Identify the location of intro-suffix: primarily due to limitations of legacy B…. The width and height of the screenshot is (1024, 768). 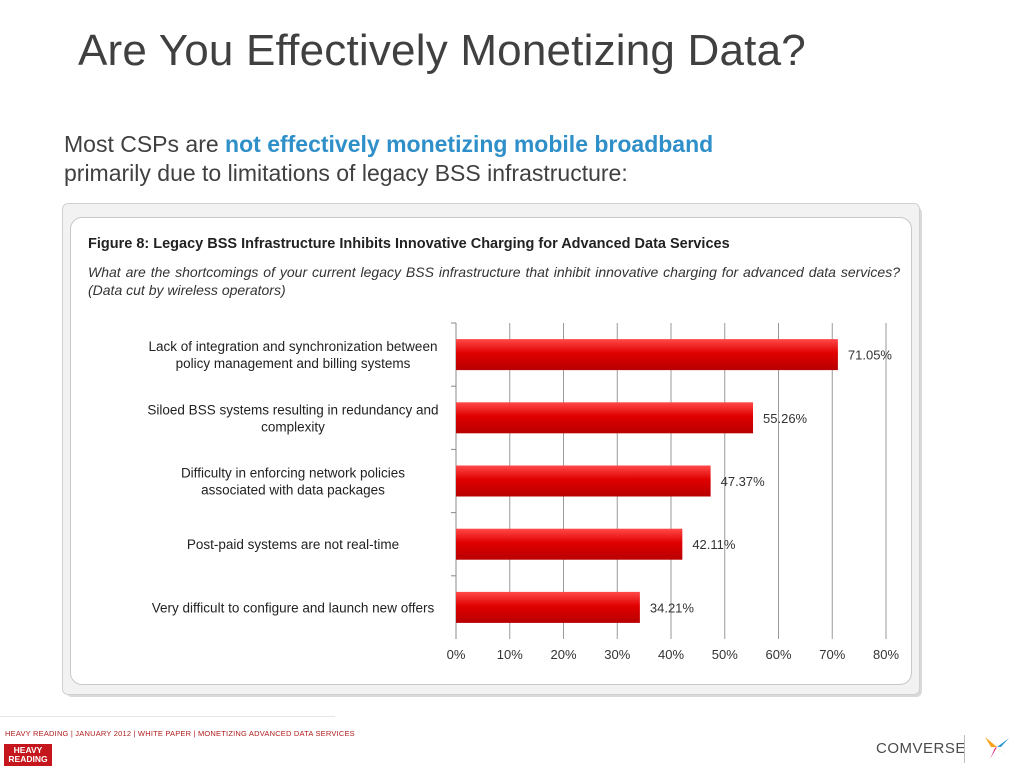
(346, 173).